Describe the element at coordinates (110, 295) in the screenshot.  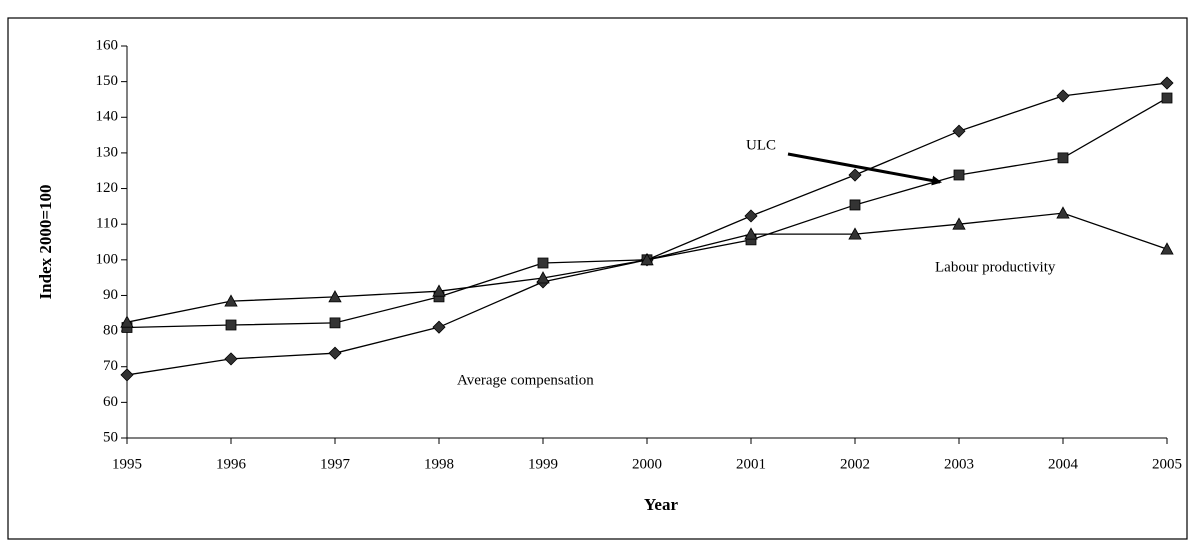
I see `y-tick-label: 90` at that location.